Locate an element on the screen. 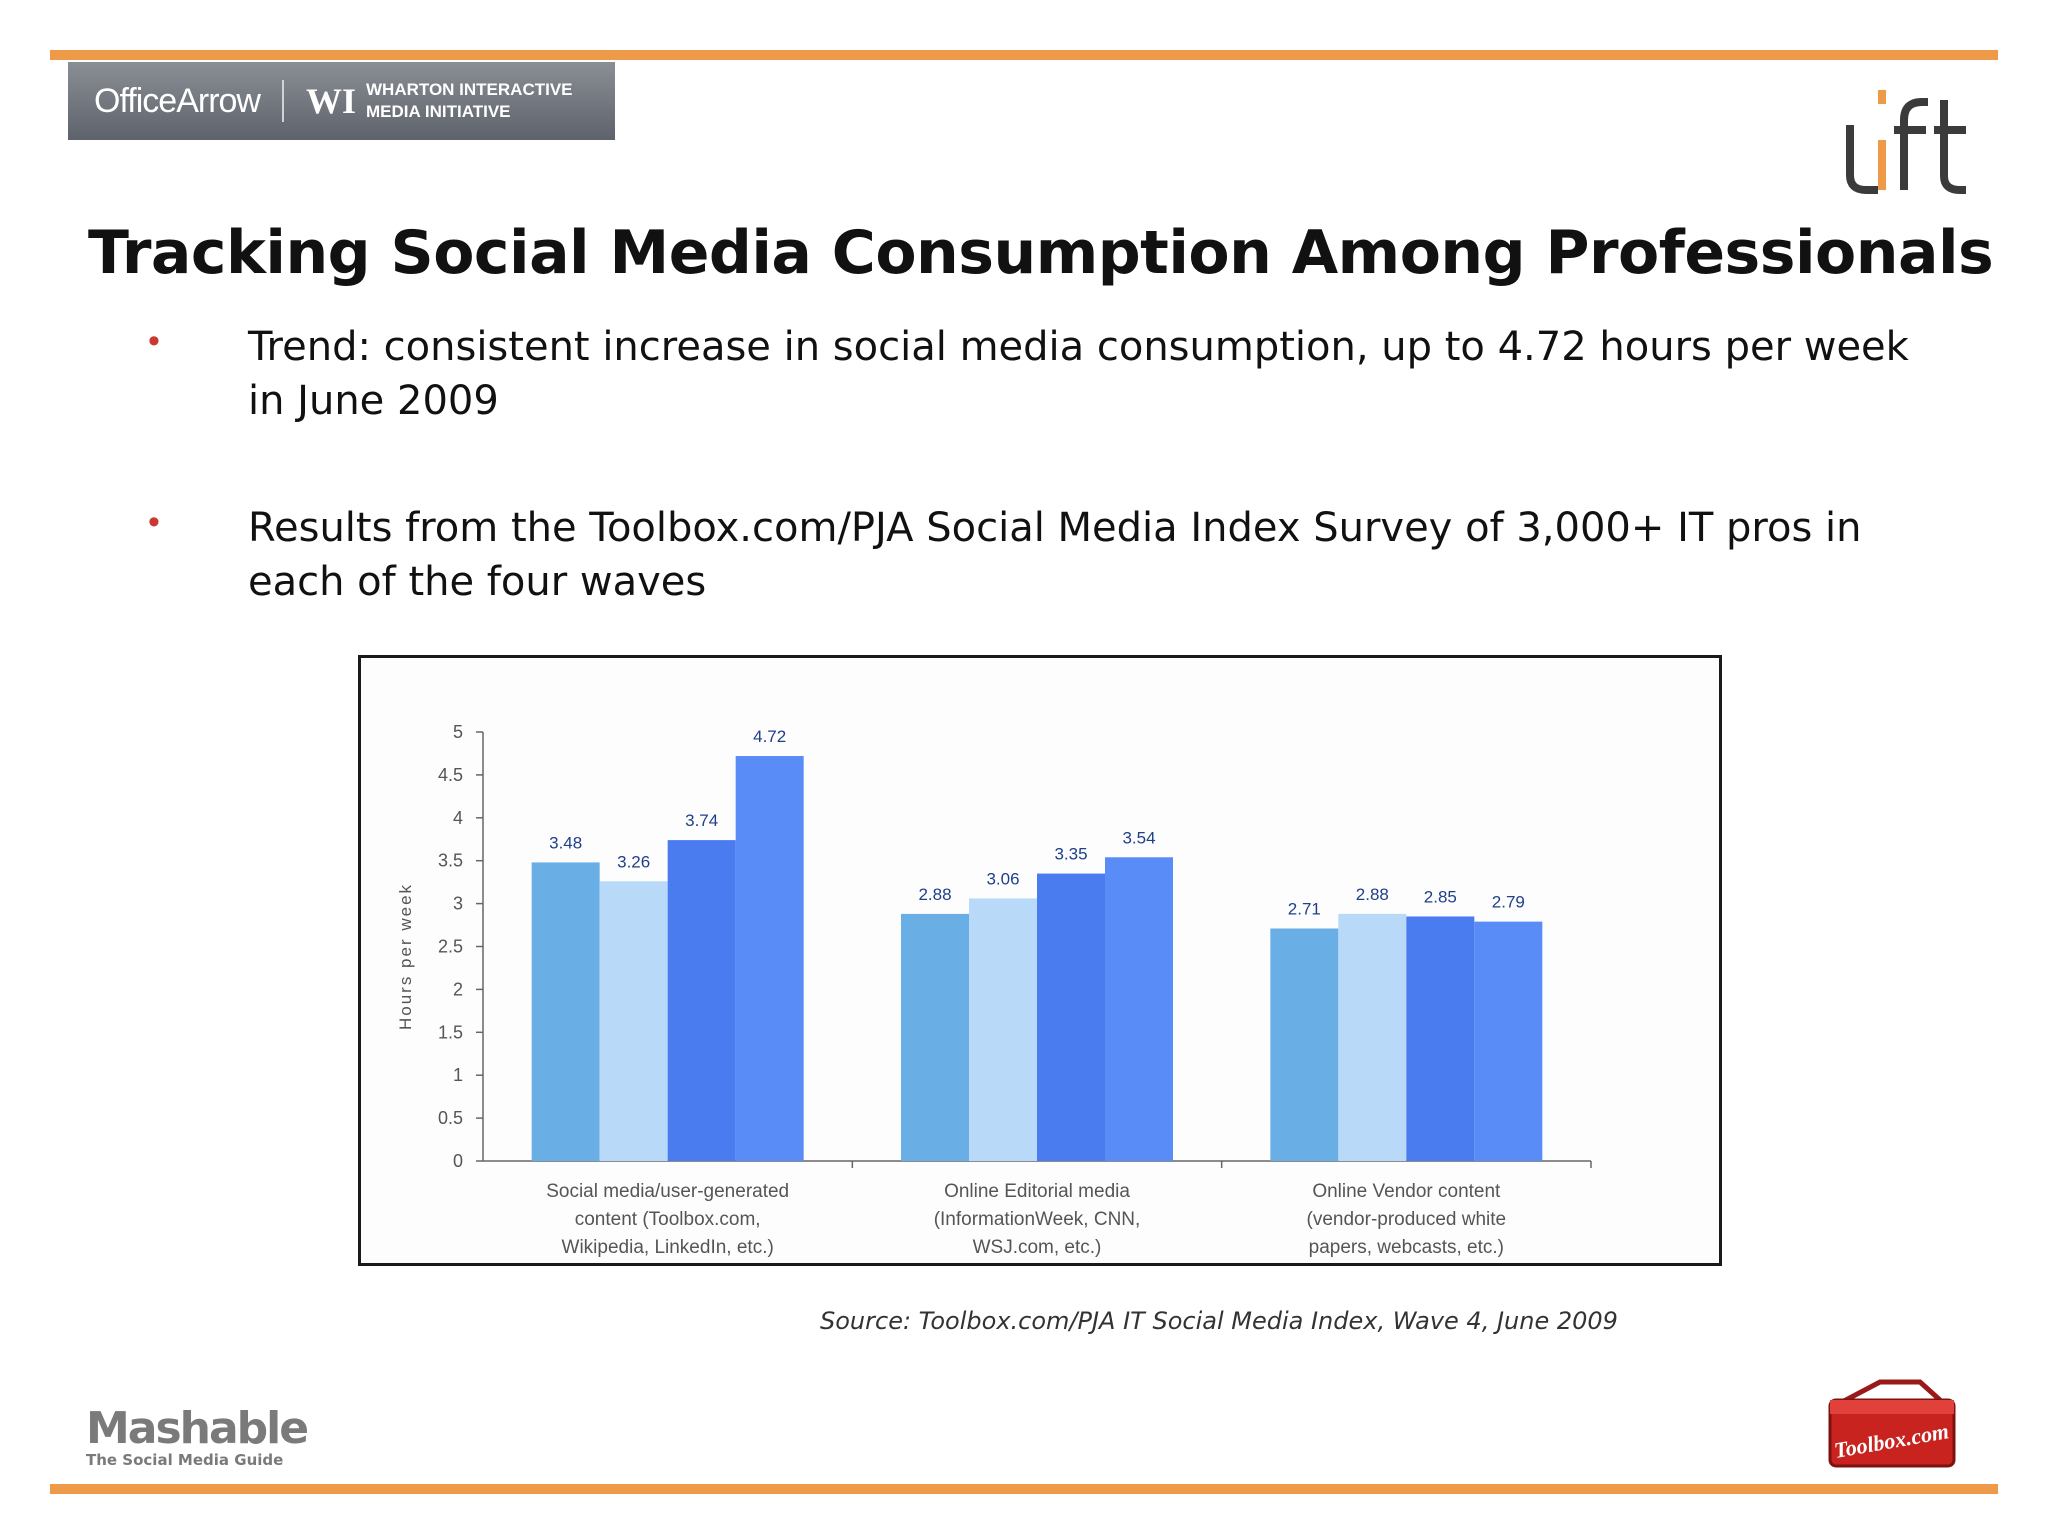 The image size is (2048, 1536). y-tick-label: 2 is located at coordinates (458, 989).